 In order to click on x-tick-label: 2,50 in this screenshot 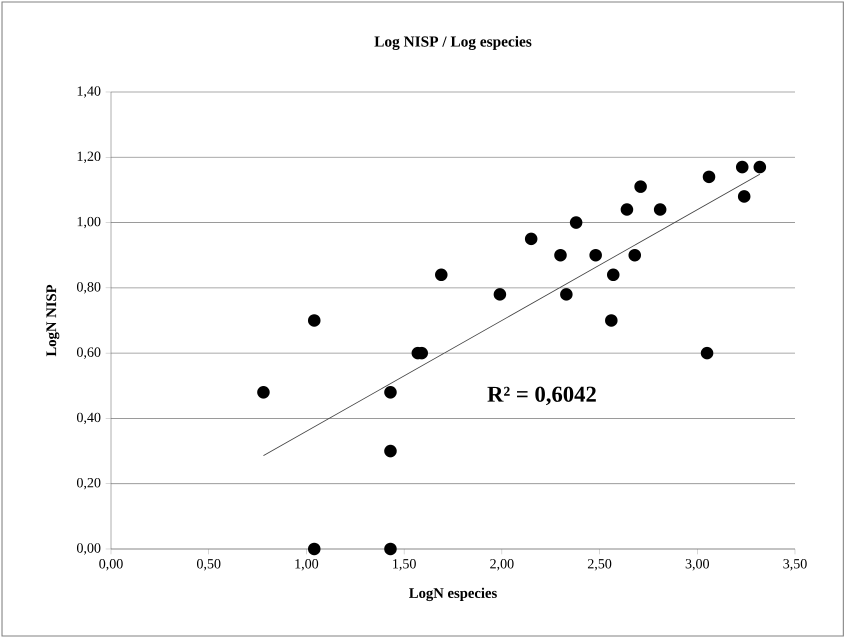, I will do `click(600, 564)`.